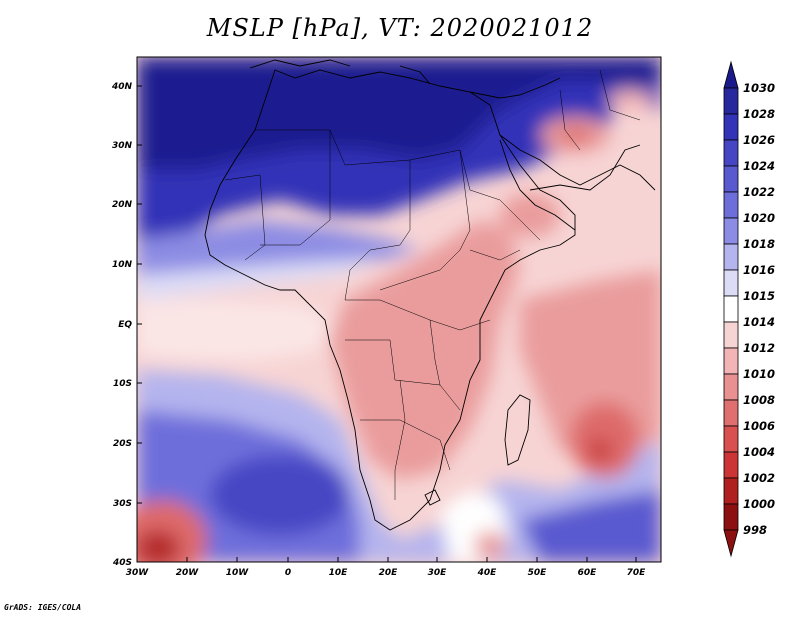 The height and width of the screenshot is (618, 800). Describe the element at coordinates (138, 573) in the screenshot. I see `lon-label: 30W` at that location.